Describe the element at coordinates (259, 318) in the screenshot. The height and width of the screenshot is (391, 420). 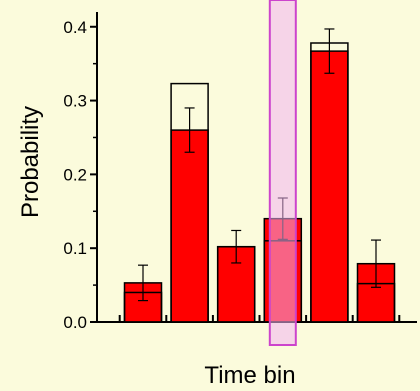
I see `x-axis-ticks` at that location.